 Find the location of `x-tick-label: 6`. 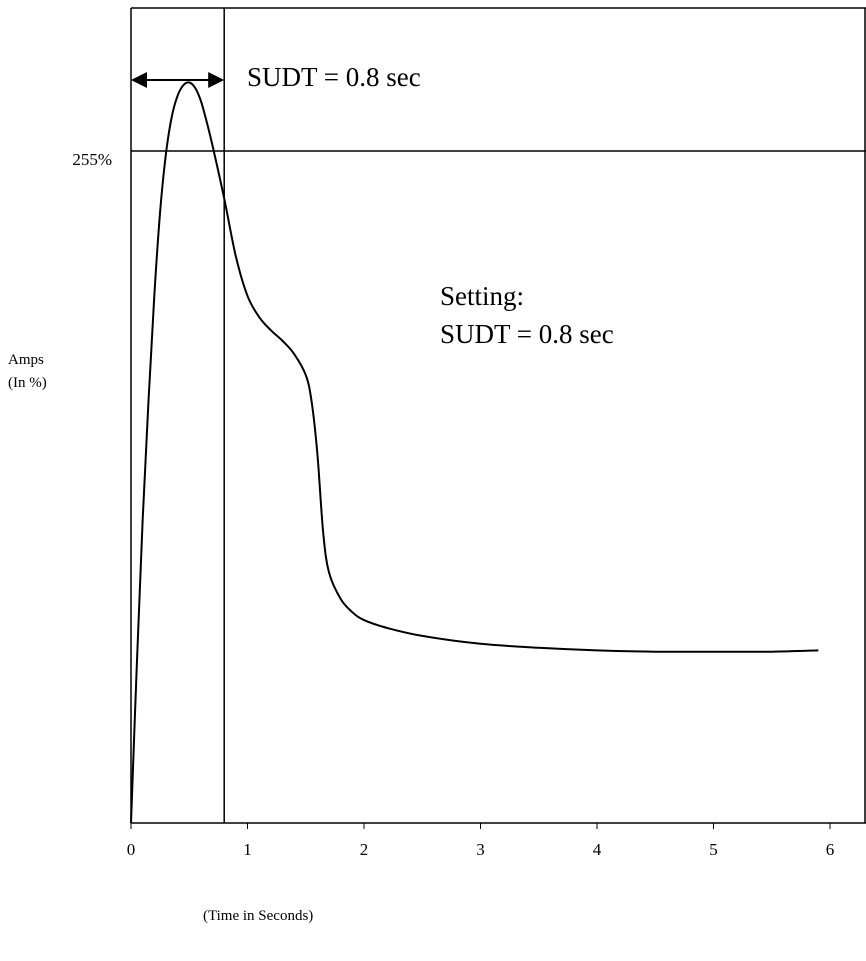

x-tick-label: 6 is located at coordinates (830, 849).